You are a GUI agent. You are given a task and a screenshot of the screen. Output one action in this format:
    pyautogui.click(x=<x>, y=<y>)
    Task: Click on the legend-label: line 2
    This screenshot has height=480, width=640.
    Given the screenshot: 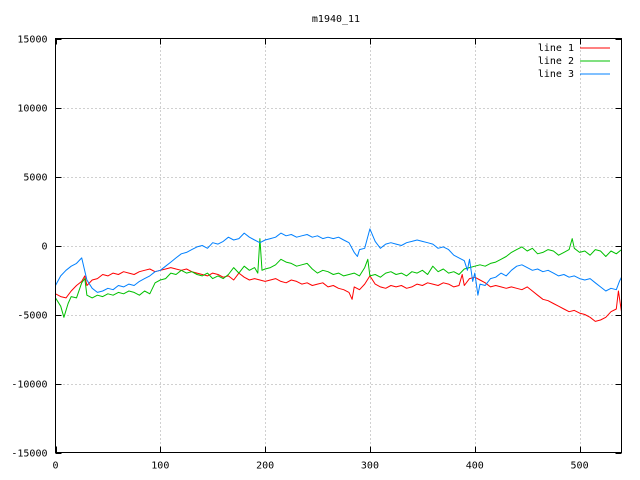 What is the action you would take?
    pyautogui.click(x=556, y=61)
    